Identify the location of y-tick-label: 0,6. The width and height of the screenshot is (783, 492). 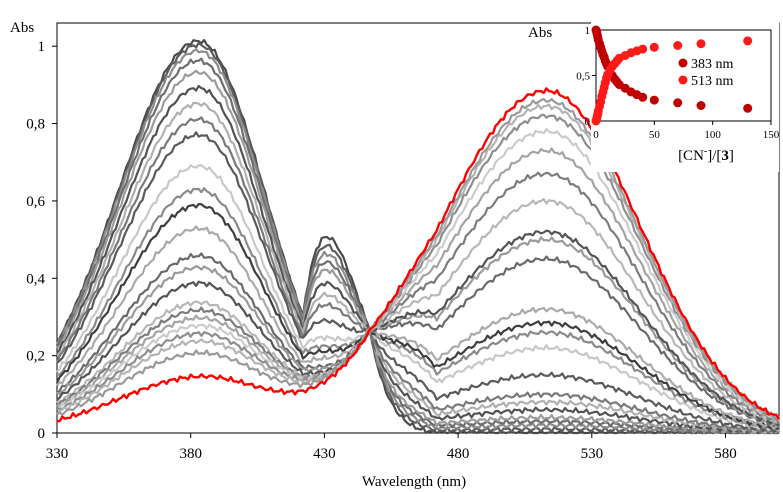
(35, 202).